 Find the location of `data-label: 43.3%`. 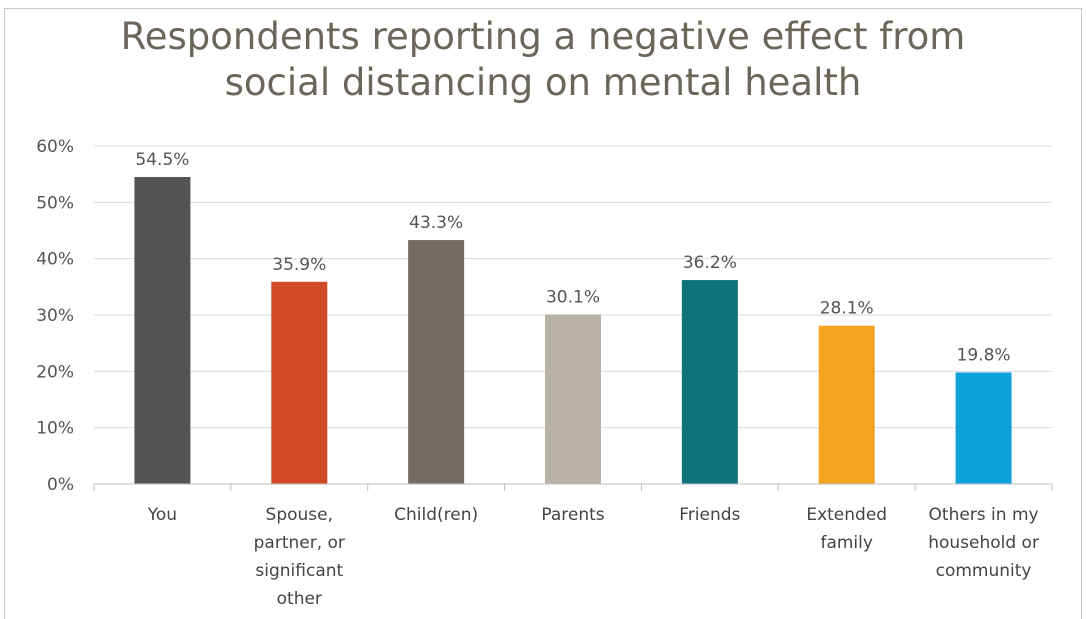

data-label: 43.3% is located at coordinates (436, 223).